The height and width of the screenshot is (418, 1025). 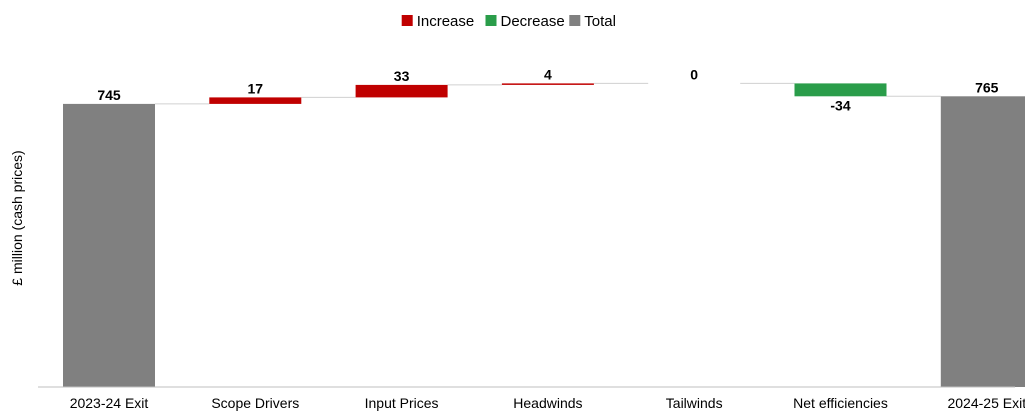 I want to click on legend: Increase Decrease Total, so click(x=508, y=21).